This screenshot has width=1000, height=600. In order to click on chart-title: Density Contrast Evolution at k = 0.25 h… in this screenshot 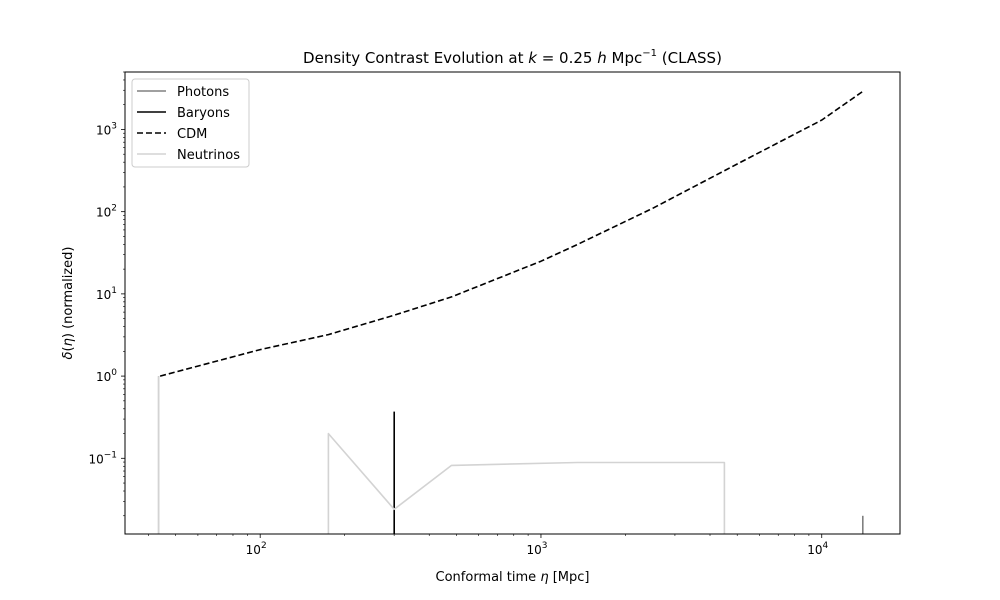, I will do `click(512, 57)`.